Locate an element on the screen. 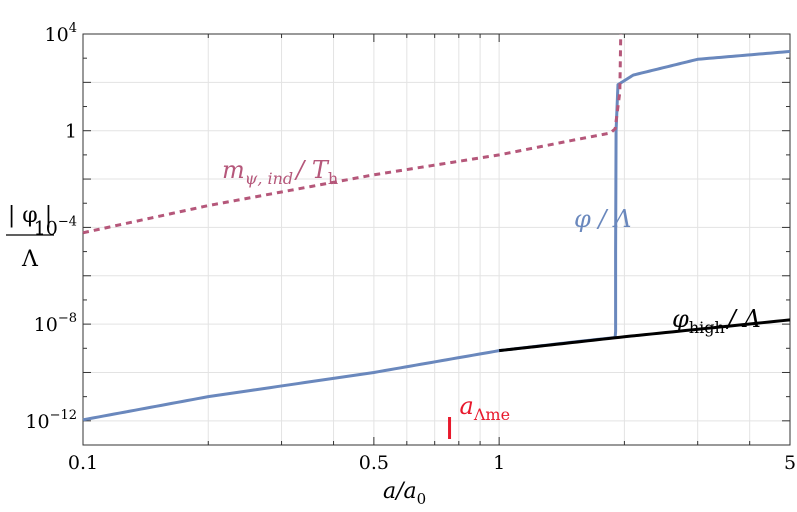  y-tick-label: 10⁻⁴ is located at coordinates (55, 226).